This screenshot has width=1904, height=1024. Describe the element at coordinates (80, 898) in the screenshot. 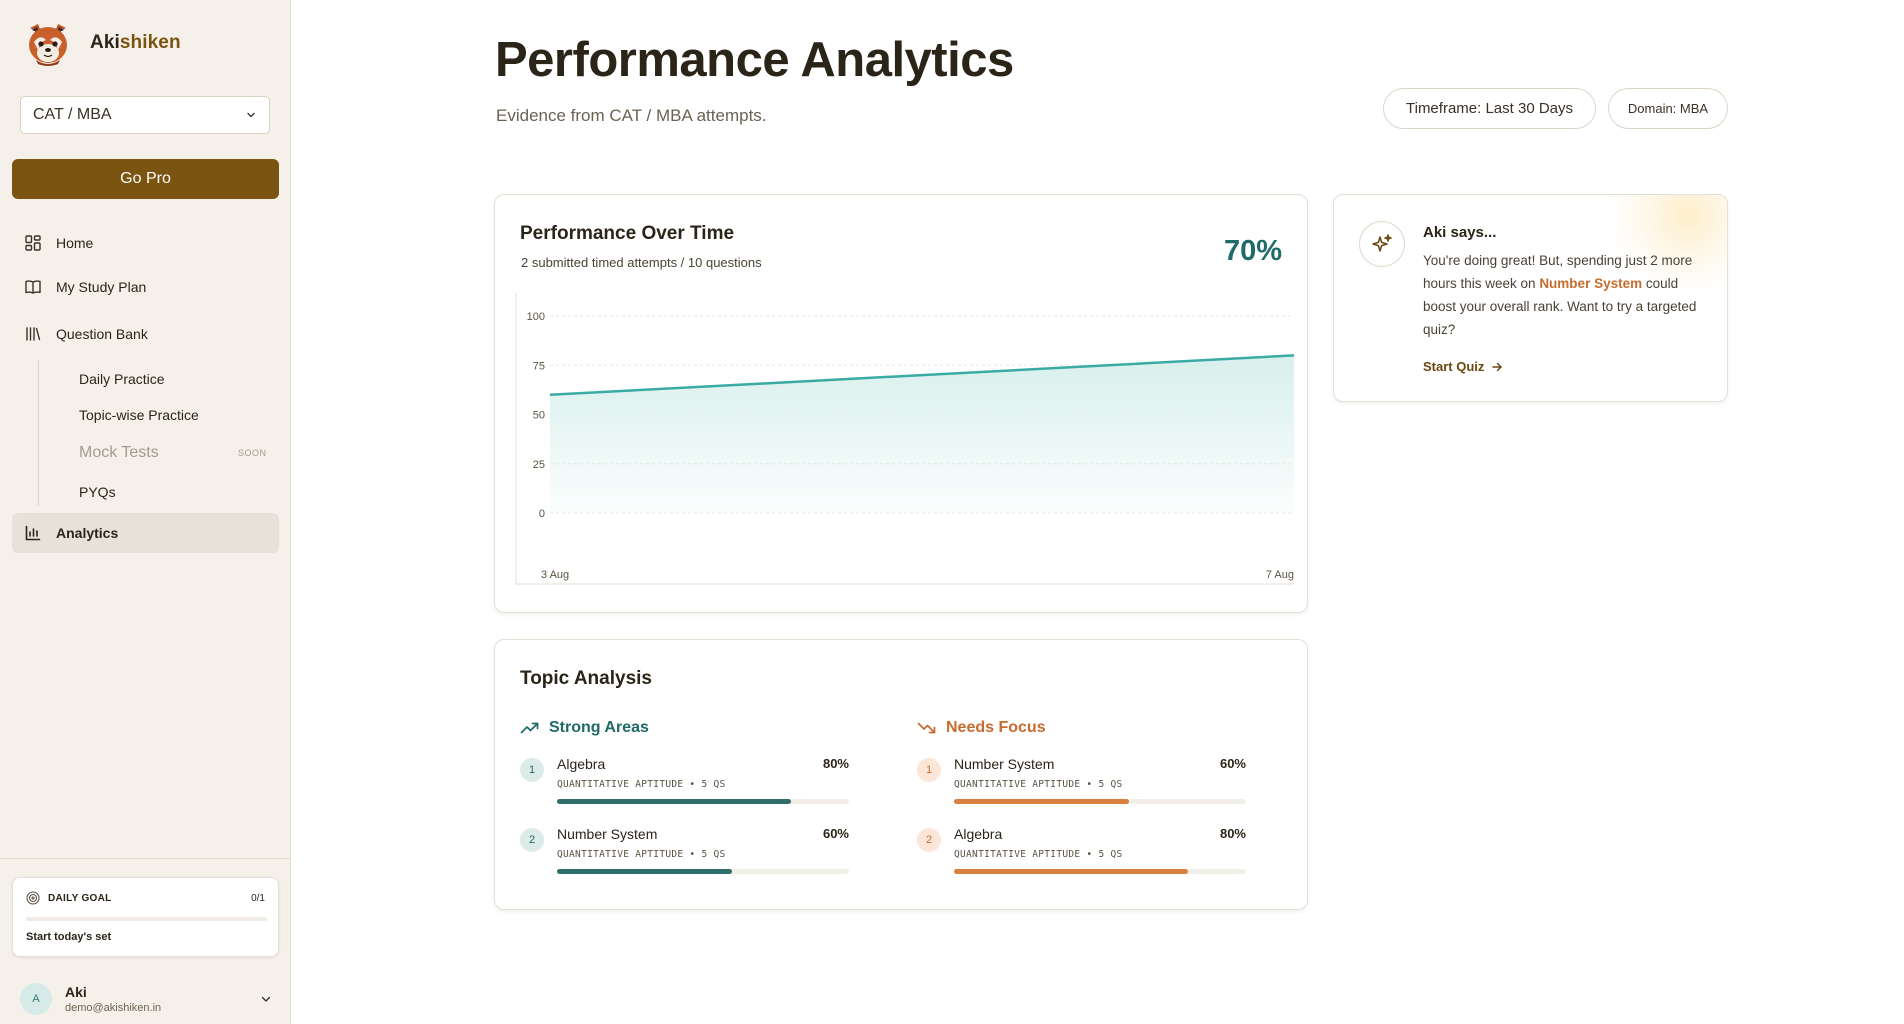

I see `daily-goal-title: DAILY GOAL` at that location.